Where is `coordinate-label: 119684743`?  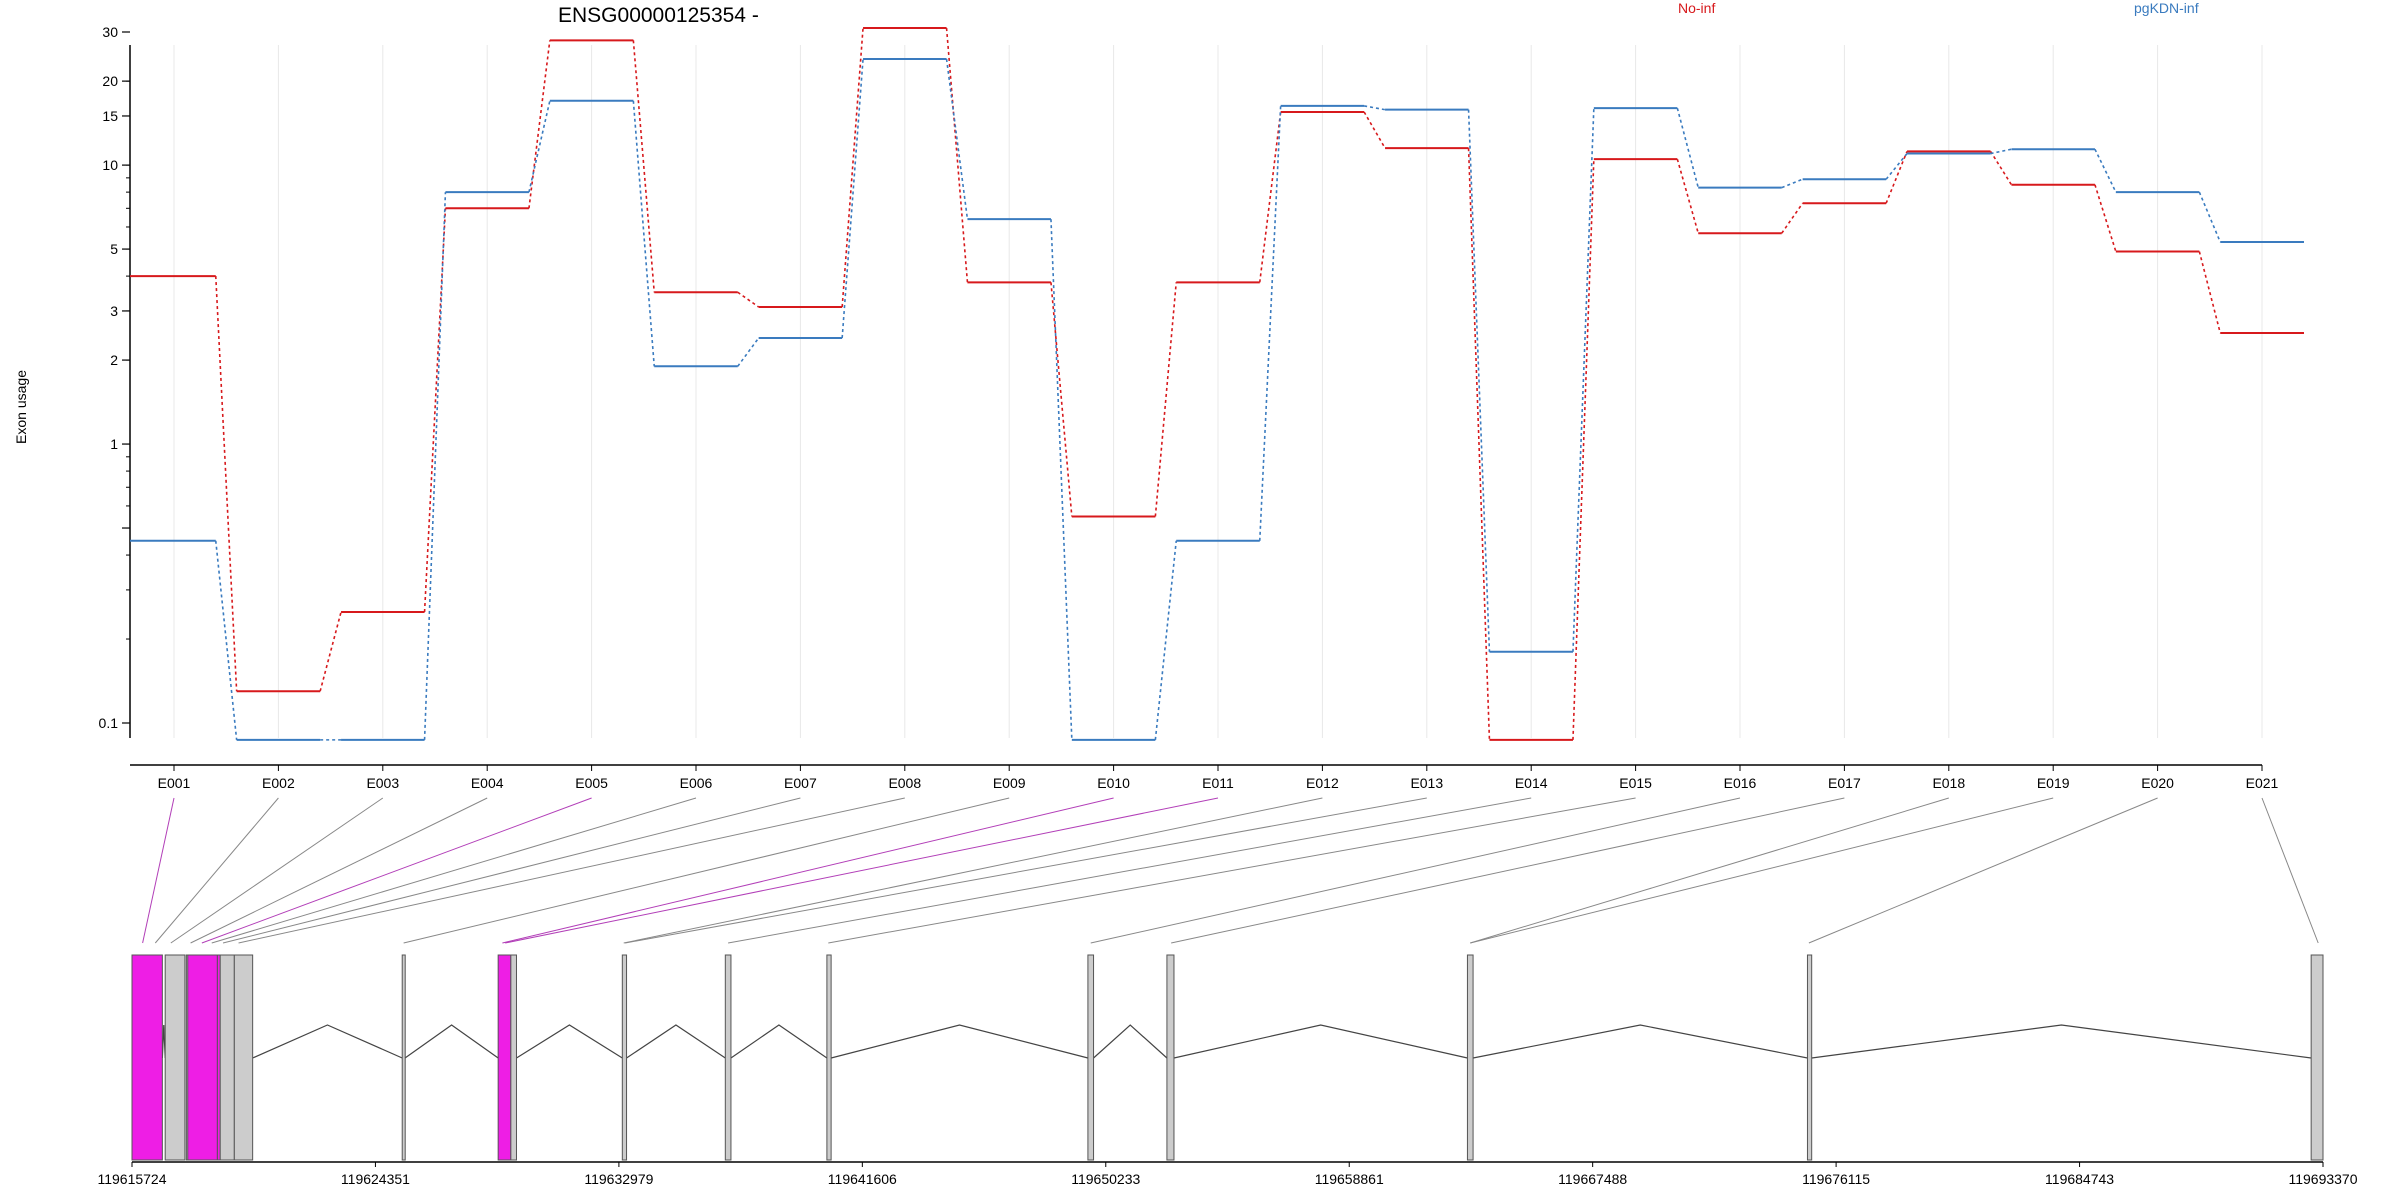 coordinate-label: 119684743 is located at coordinates (2079, 1179).